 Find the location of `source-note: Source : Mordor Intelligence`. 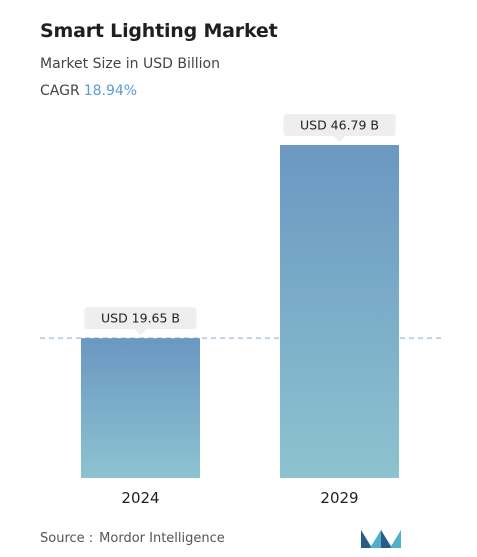

source-note: Source : Mordor Intelligence is located at coordinates (132, 538).